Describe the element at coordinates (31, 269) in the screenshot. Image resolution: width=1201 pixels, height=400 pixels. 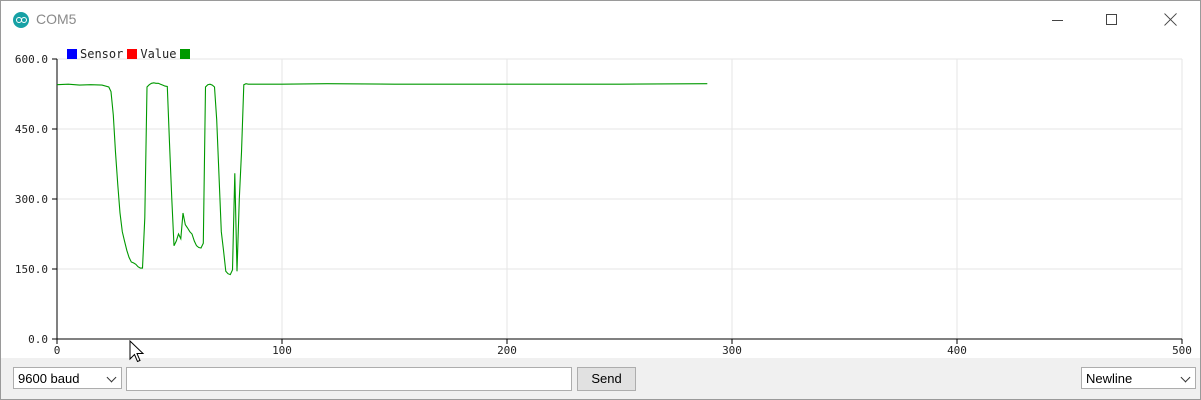
I see `y-tick-label: 150.0` at that location.